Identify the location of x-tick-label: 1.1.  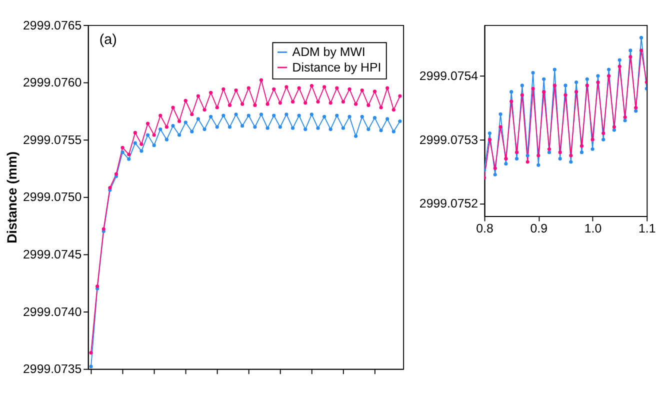
(647, 229).